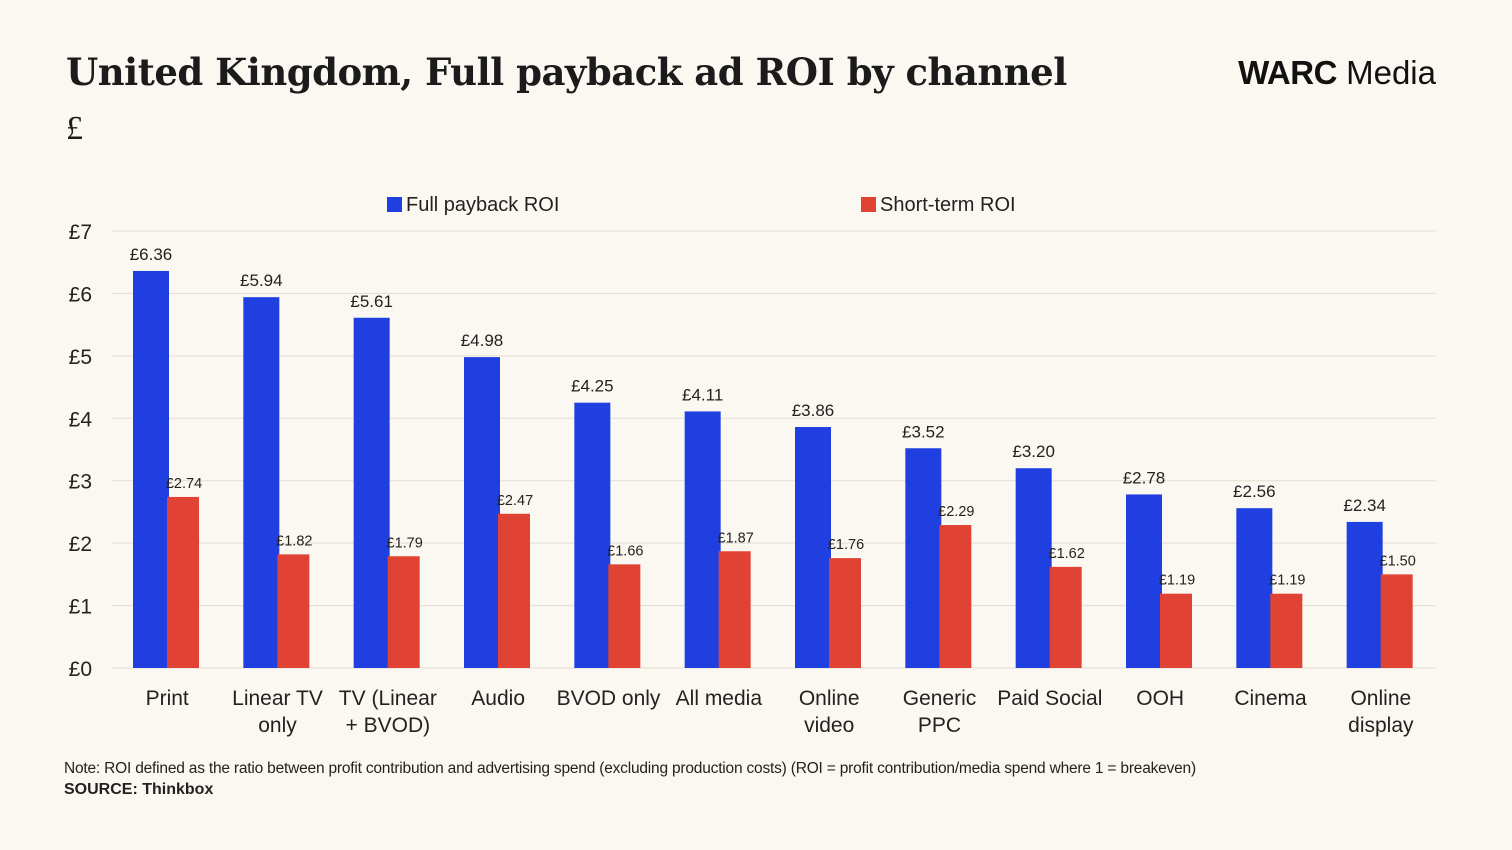 This screenshot has width=1512, height=850. Describe the element at coordinates (482, 340) in the screenshot. I see `data-label-full-payback: £4.98` at that location.